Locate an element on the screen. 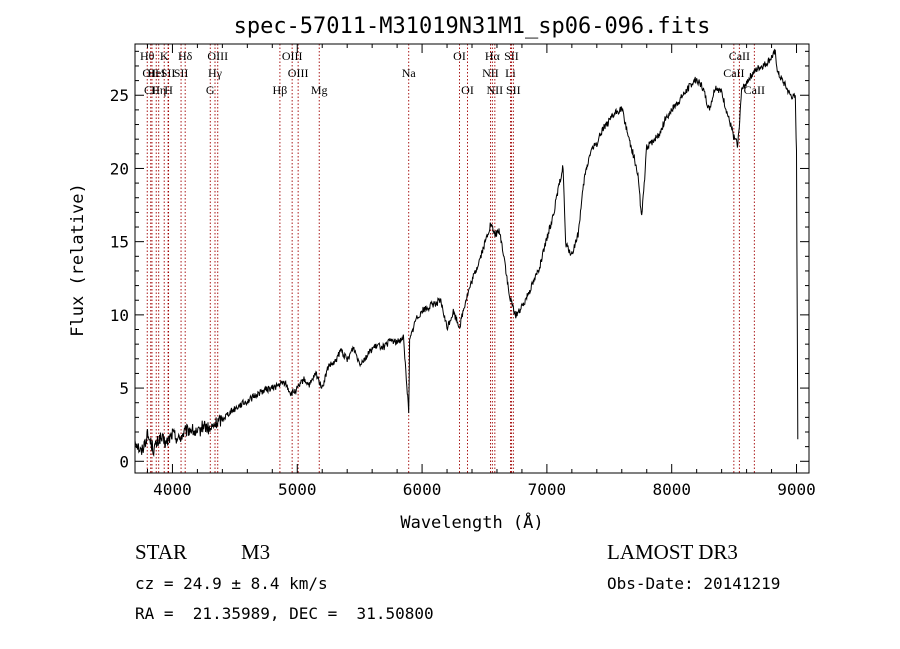 The height and width of the screenshot is (649, 900). line-label-27: CaII is located at coordinates (739, 56).